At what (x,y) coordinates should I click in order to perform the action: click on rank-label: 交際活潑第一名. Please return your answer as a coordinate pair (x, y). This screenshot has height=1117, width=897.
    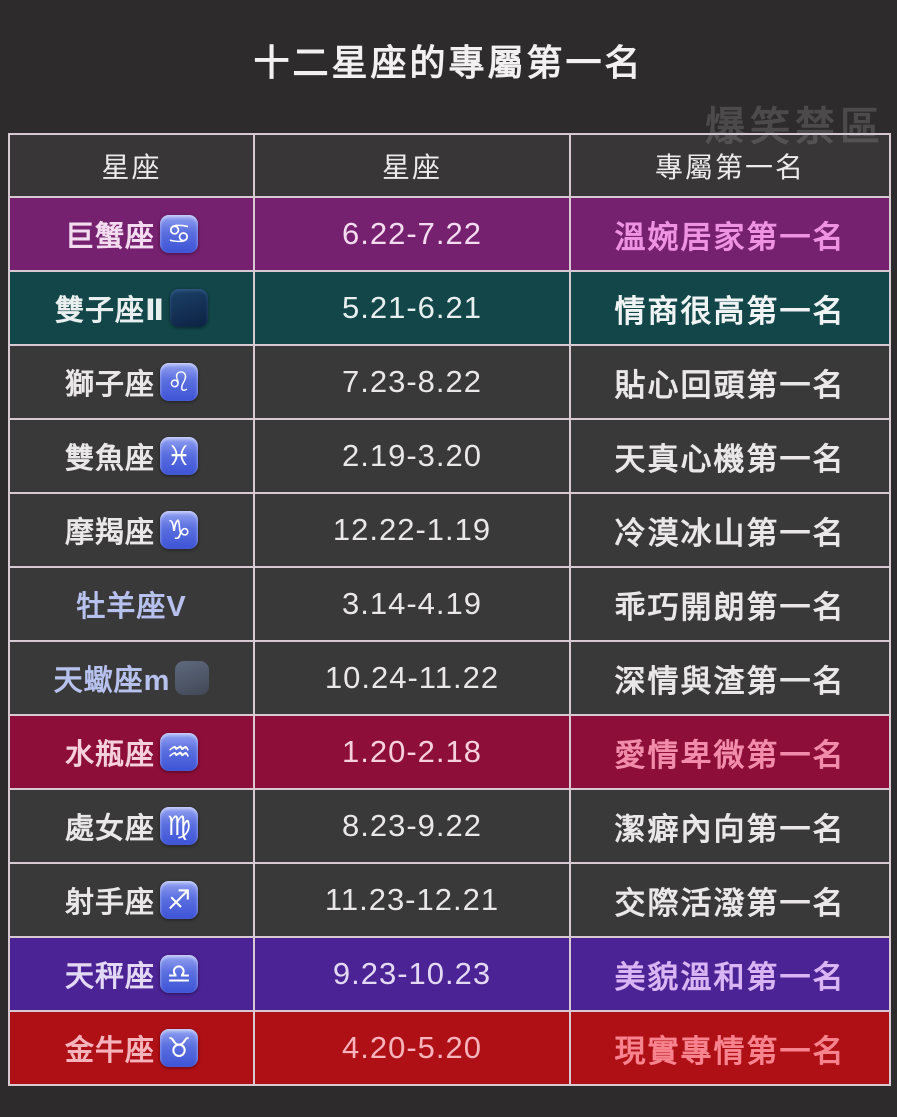
    Looking at the image, I should click on (730, 903).